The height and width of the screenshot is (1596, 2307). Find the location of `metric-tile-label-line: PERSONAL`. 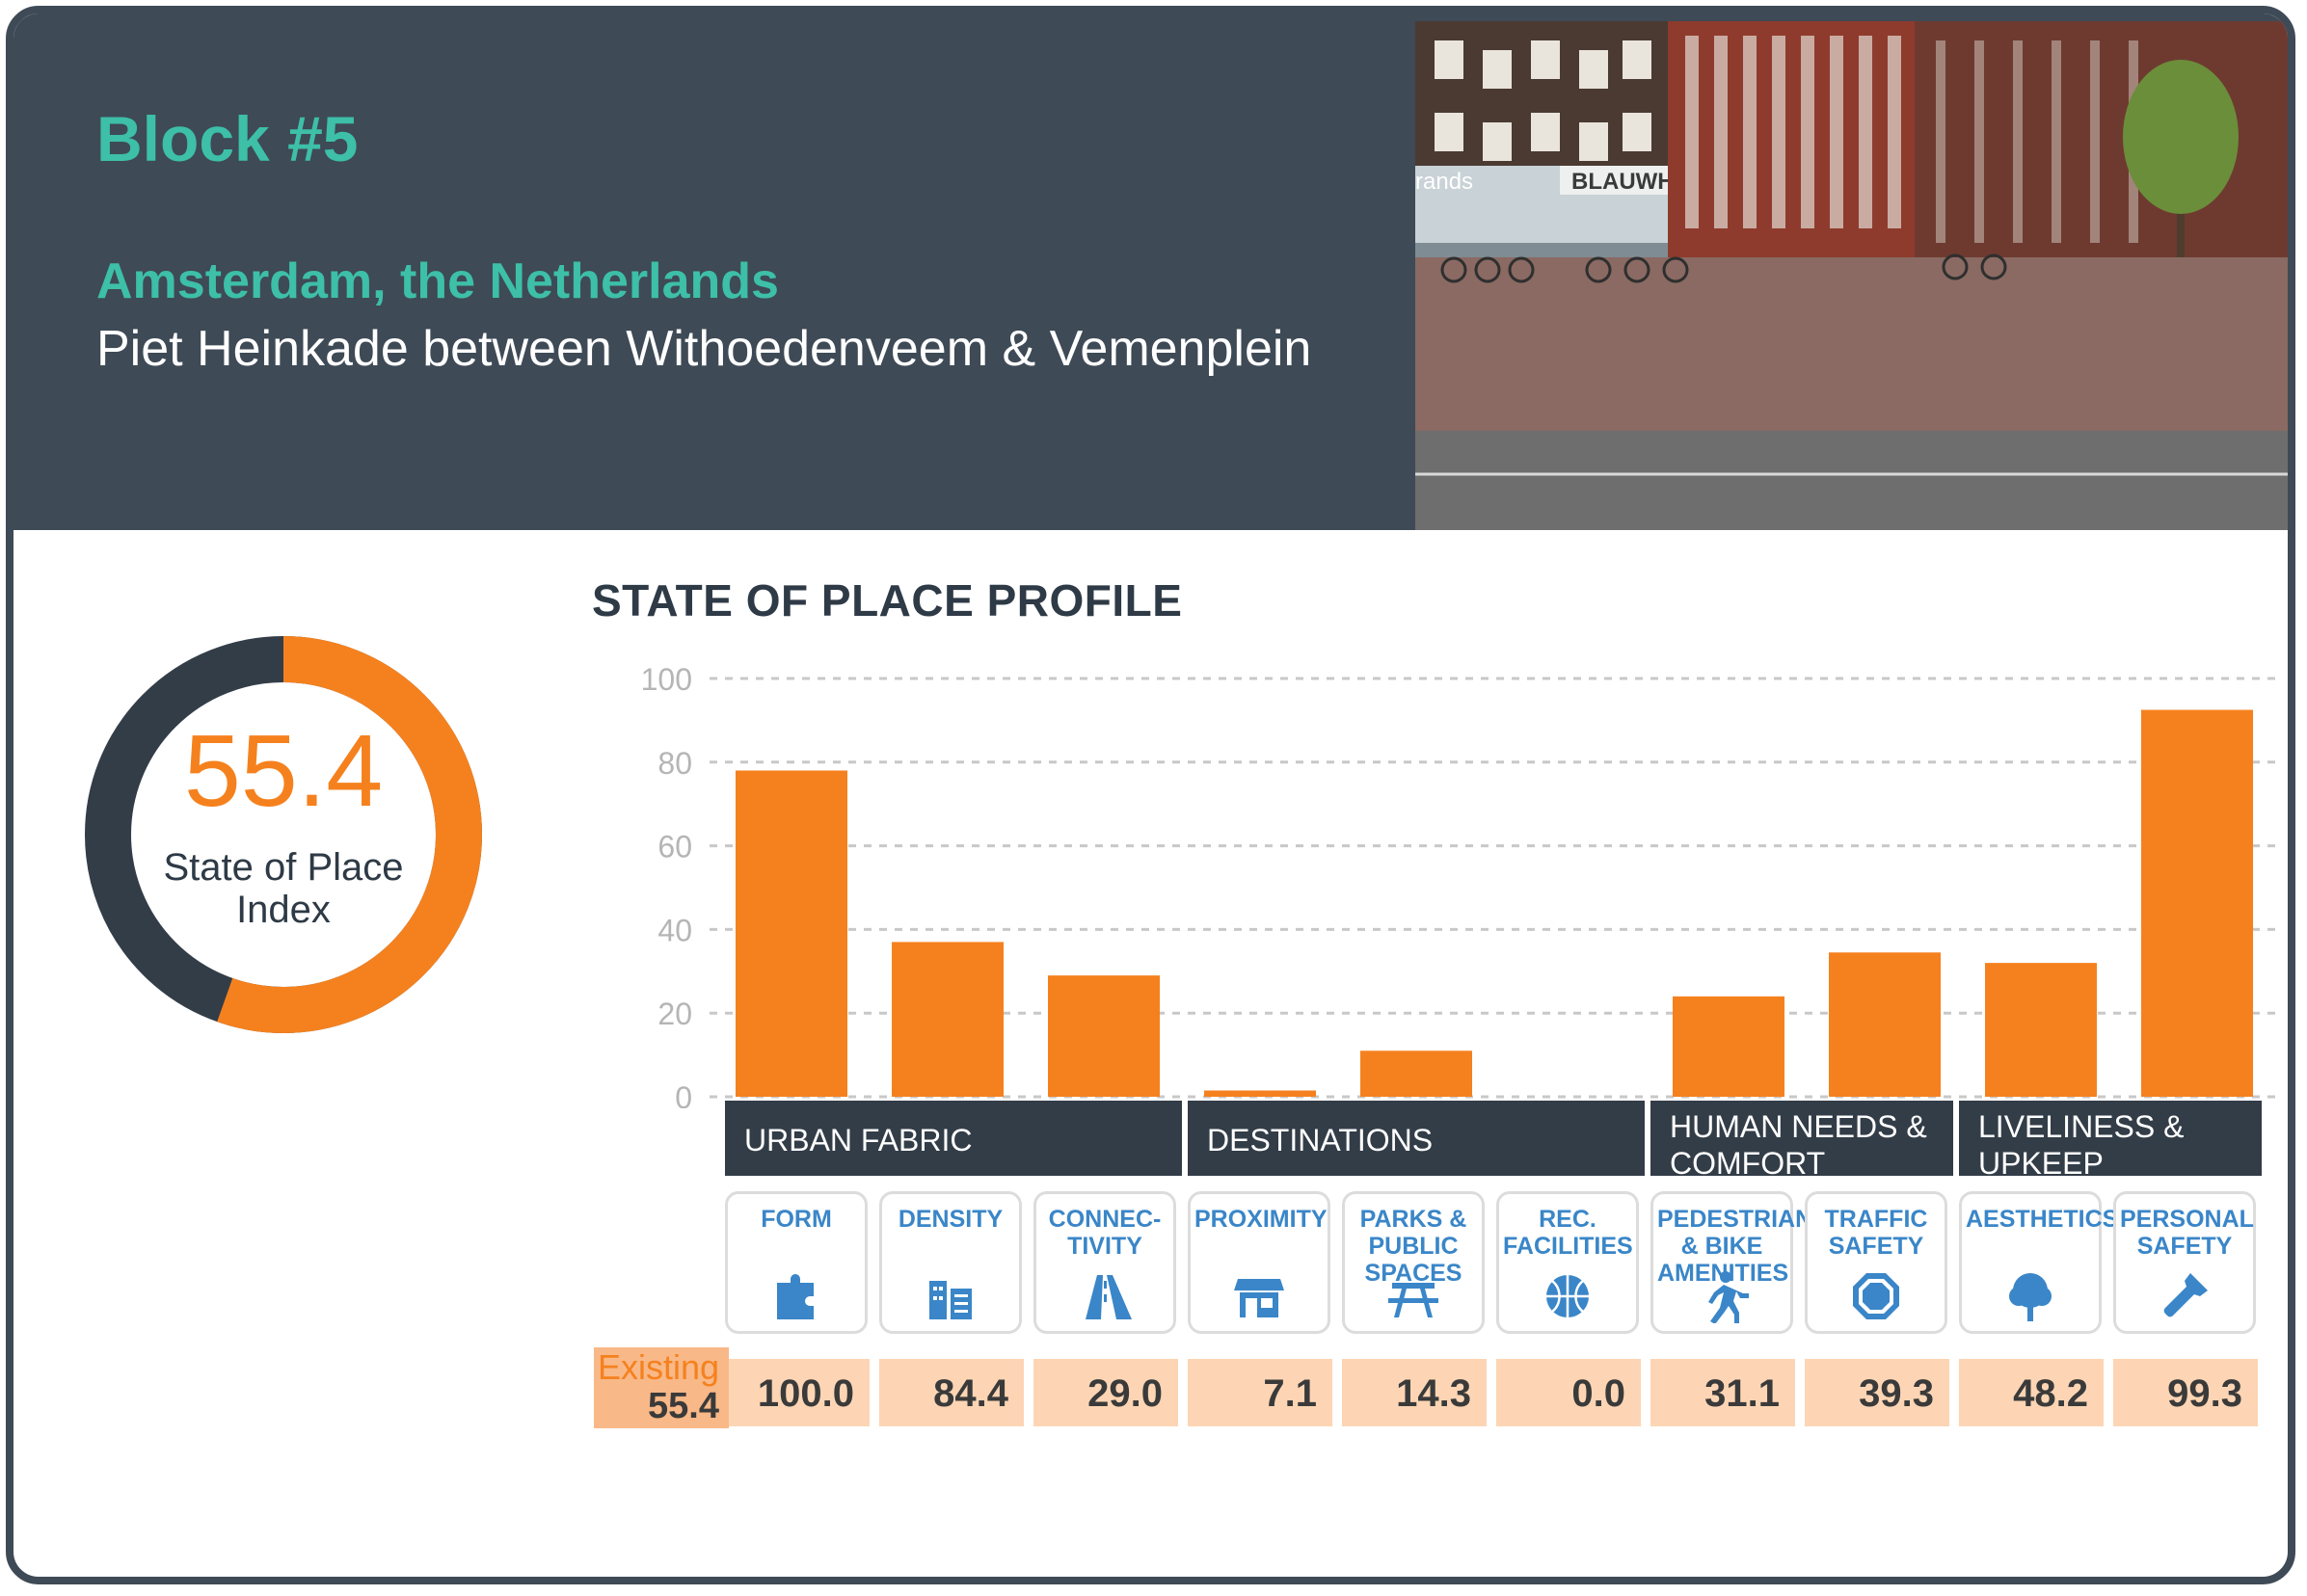

metric-tile-label-line: PERSONAL is located at coordinates (2187, 1219).